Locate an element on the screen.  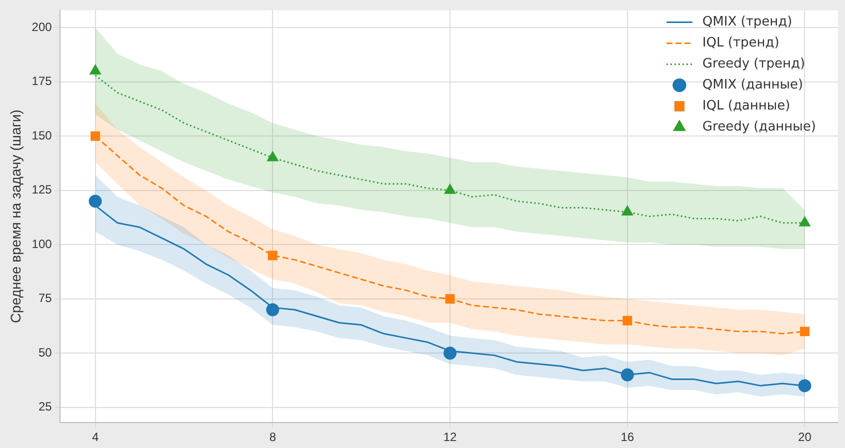
x-tick-label: 20 is located at coordinates (805, 437).